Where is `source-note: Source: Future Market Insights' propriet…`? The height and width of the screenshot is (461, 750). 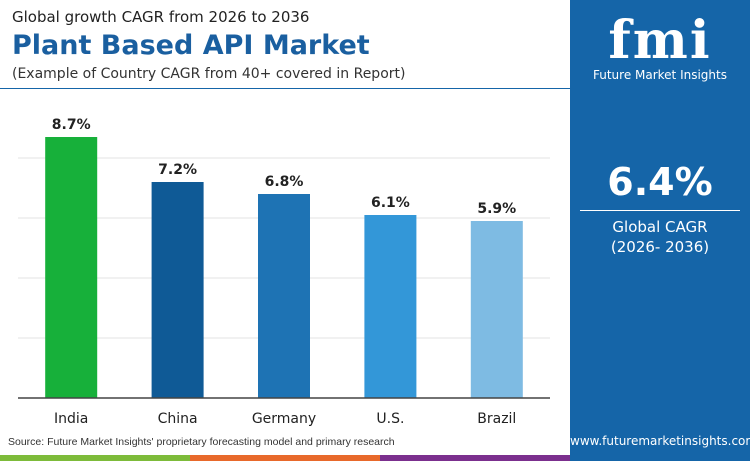 source-note: Source: Future Market Insights' propriet… is located at coordinates (201, 442).